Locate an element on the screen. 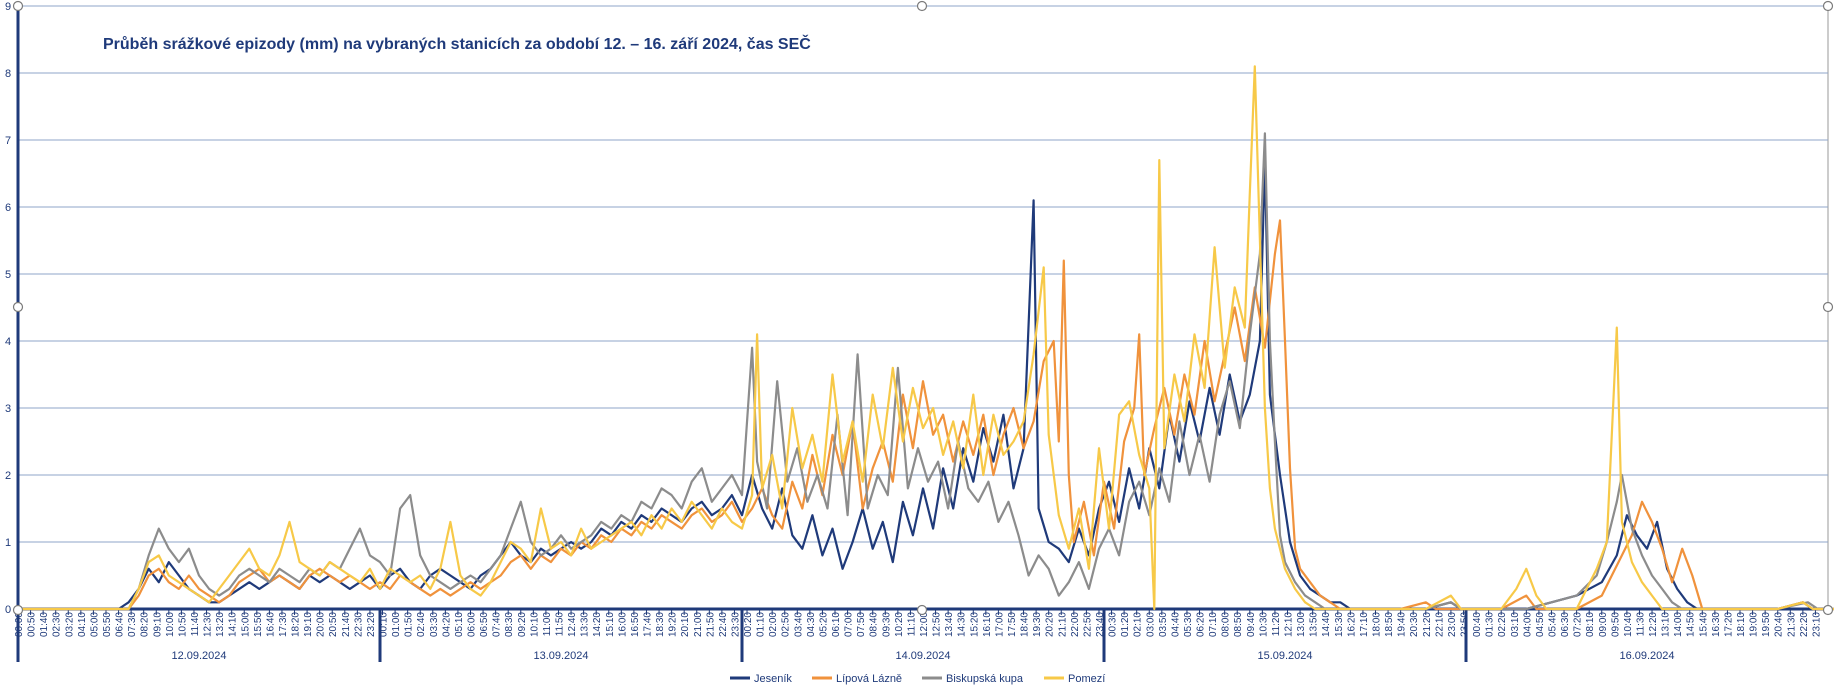 The width and height of the screenshot is (1834, 686). x-tick-label: 15:50 is located at coordinates (258, 624).